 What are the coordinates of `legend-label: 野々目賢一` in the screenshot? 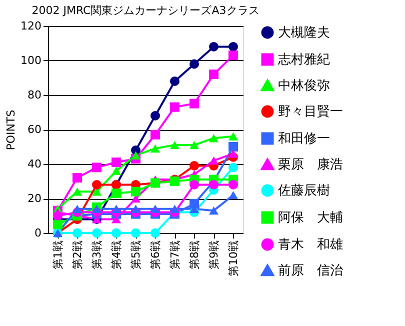 It's located at (310, 112).